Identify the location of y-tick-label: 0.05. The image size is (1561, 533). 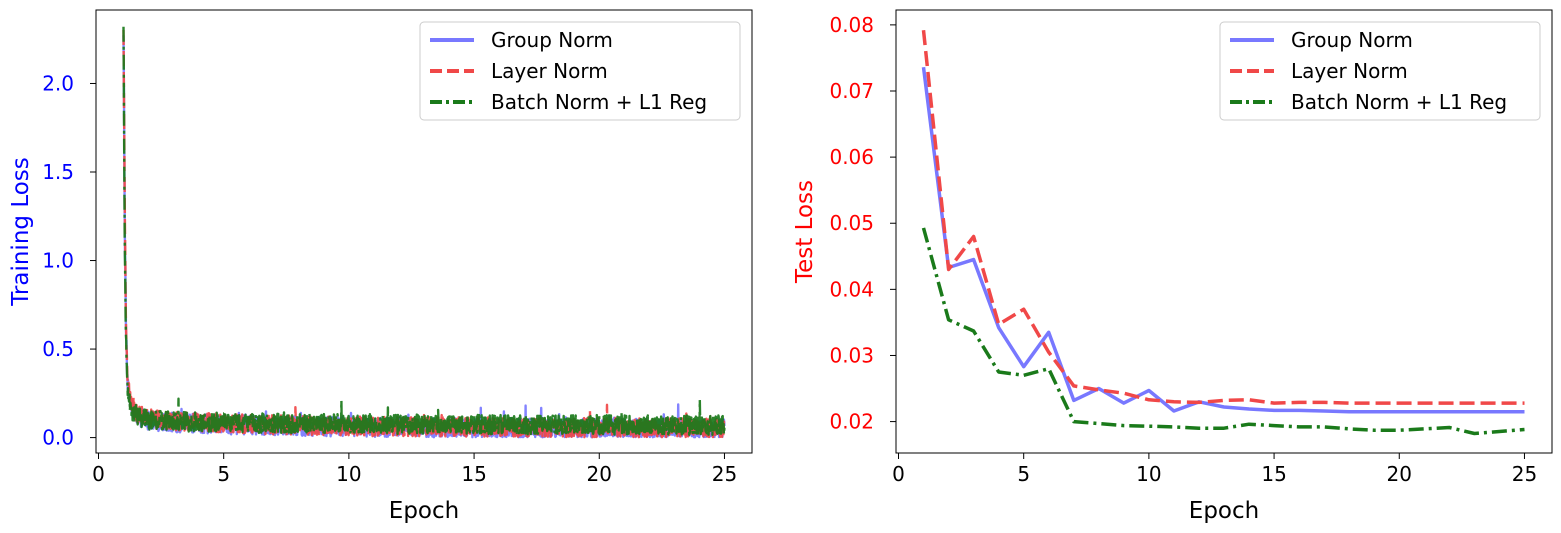
(851, 223).